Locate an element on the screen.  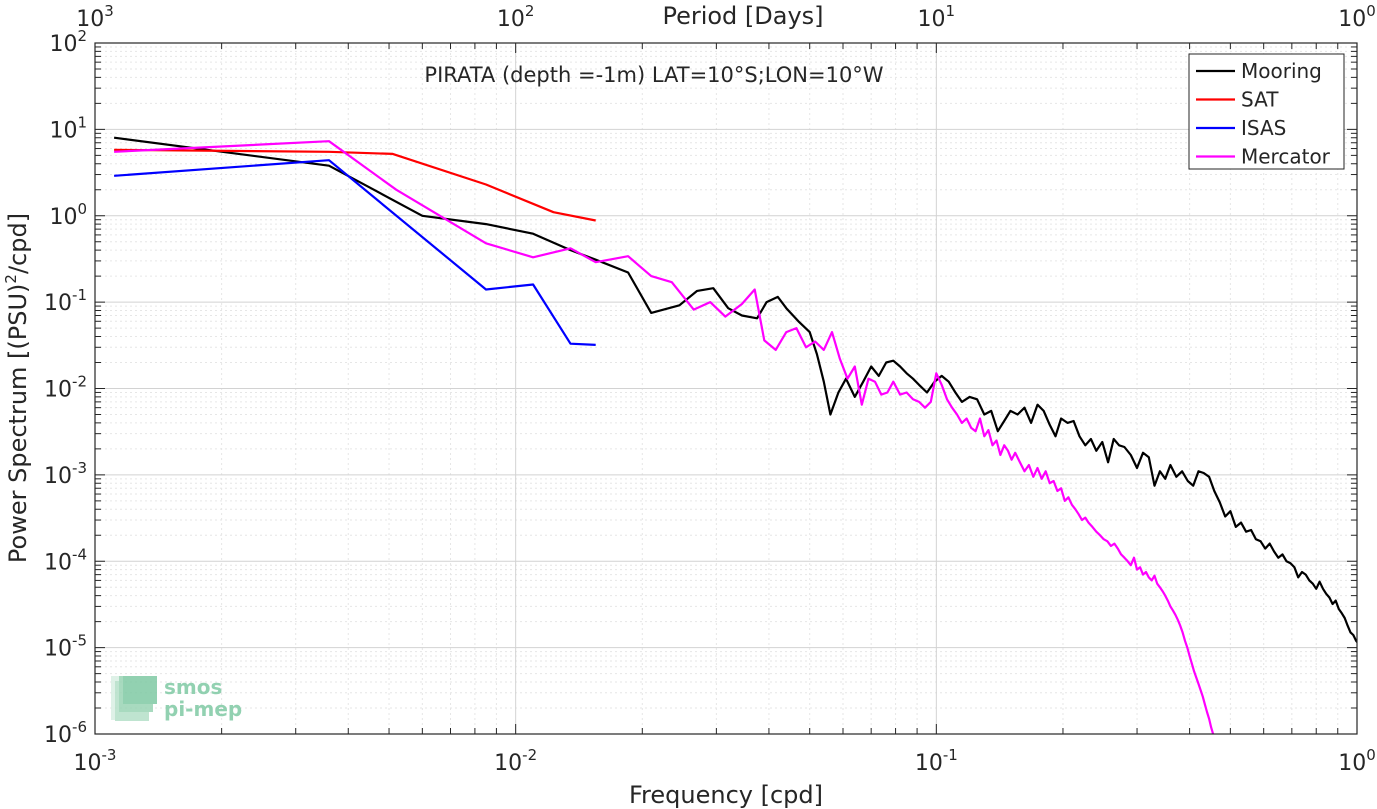
y-tick-label: 10² is located at coordinates (68, 42).